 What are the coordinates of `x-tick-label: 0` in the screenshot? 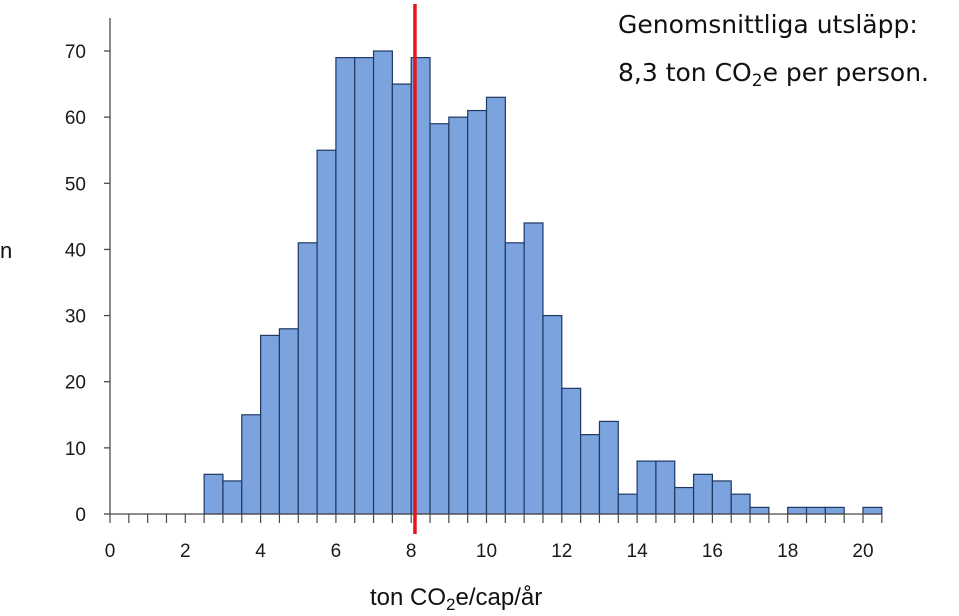 It's located at (110, 551).